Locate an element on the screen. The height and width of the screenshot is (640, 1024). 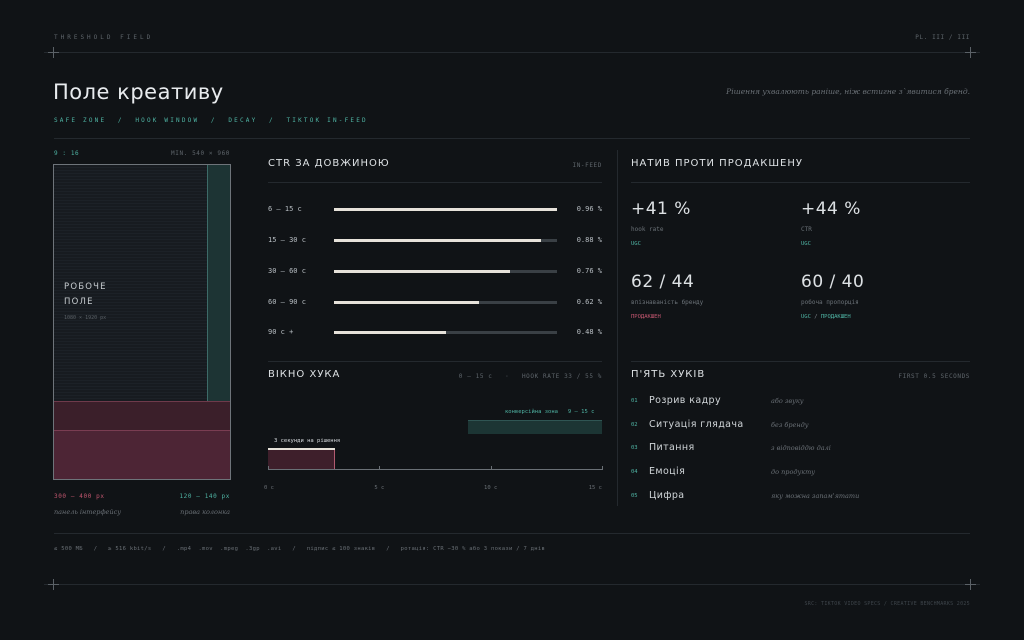
ctr-row-label: 90 с + is located at coordinates (281, 332).